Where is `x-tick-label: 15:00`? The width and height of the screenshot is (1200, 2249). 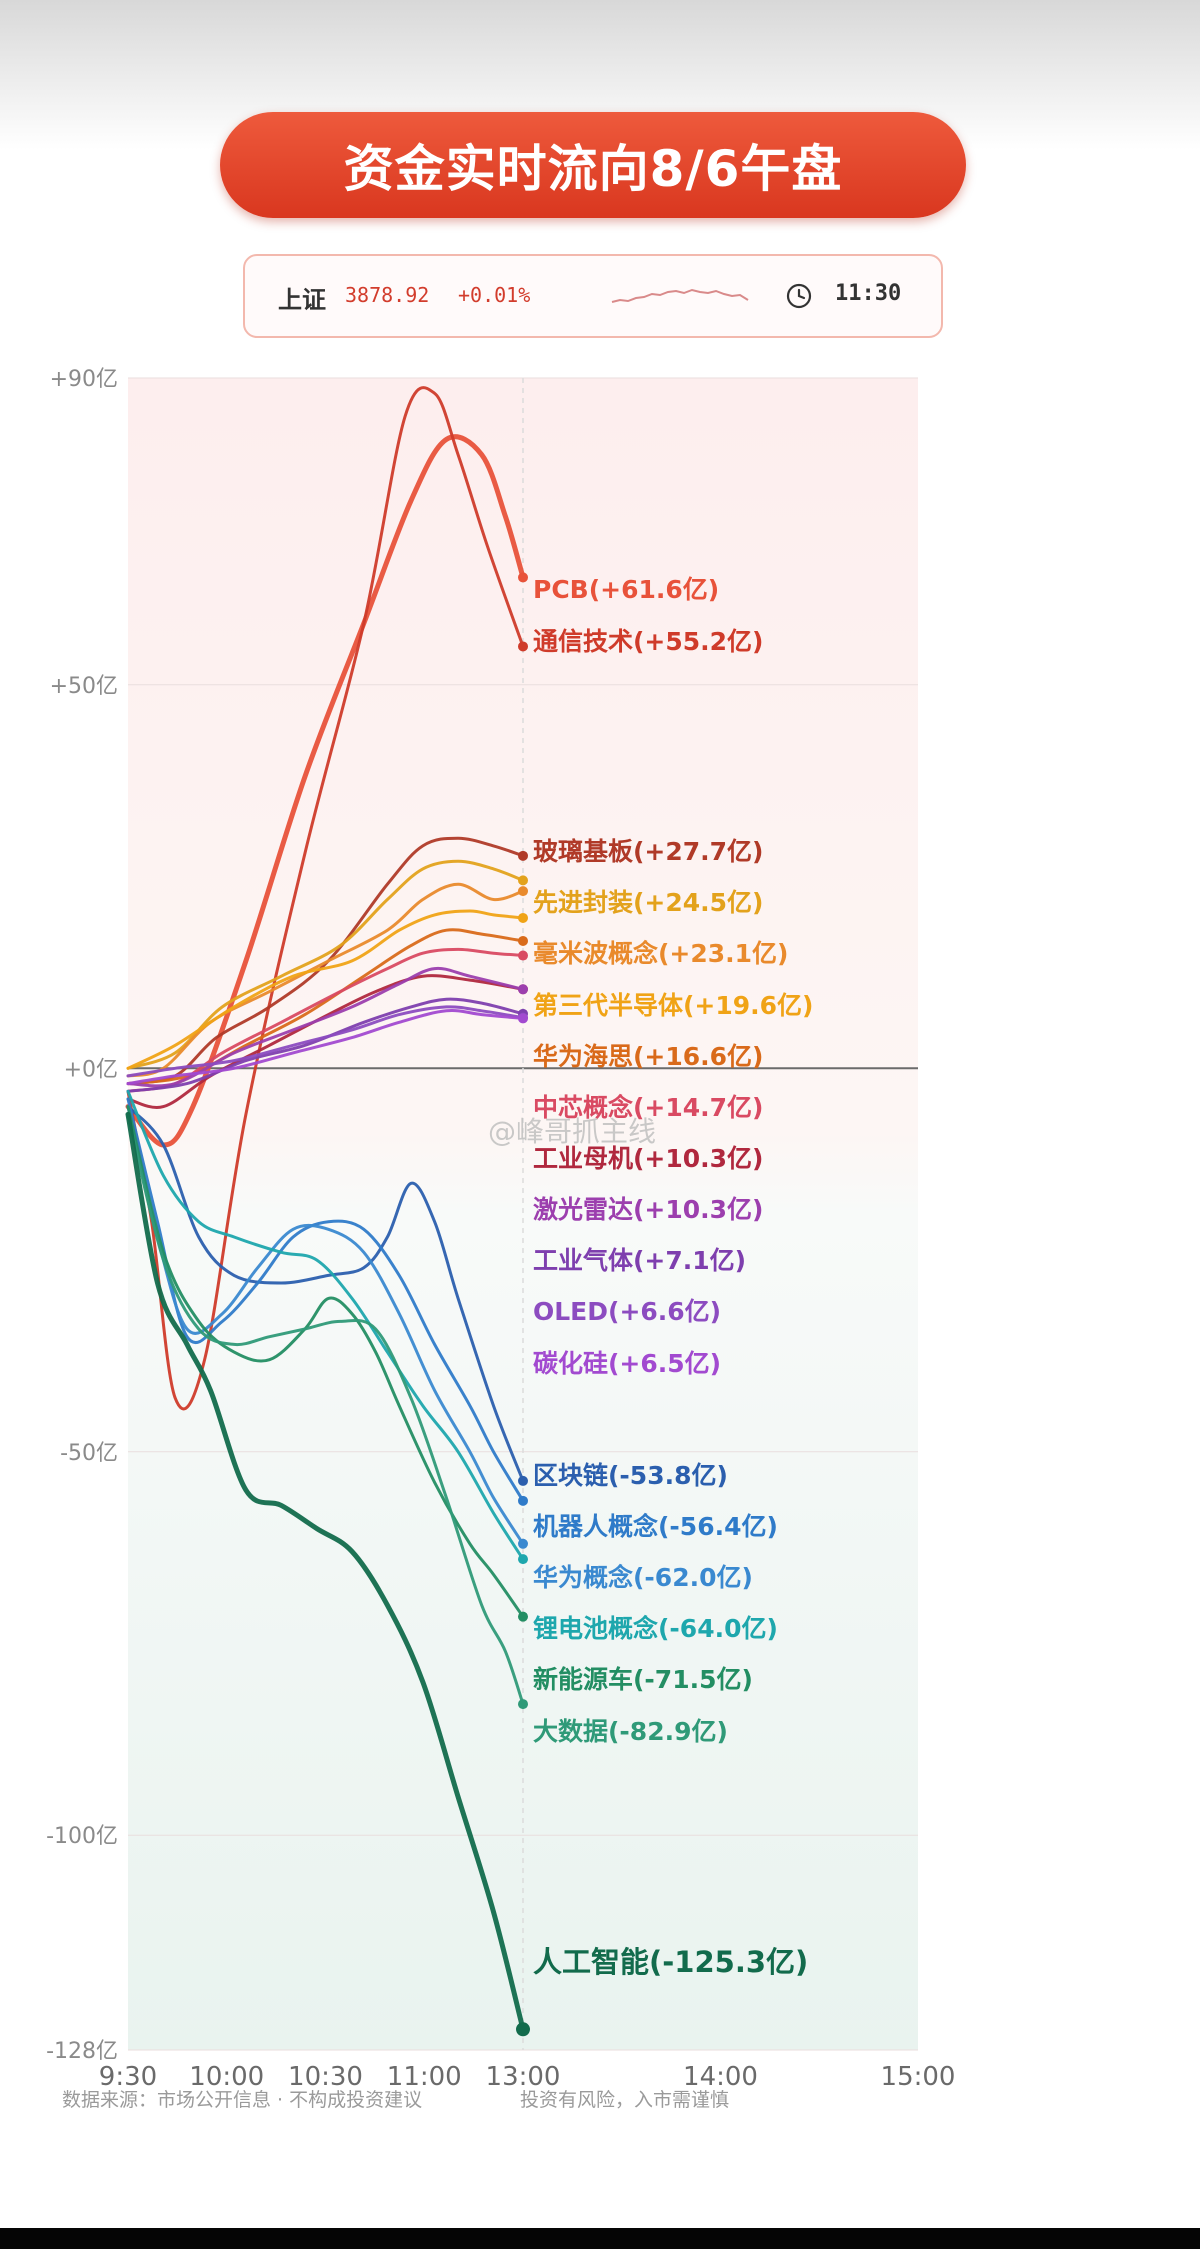 x-tick-label: 15:00 is located at coordinates (918, 2077).